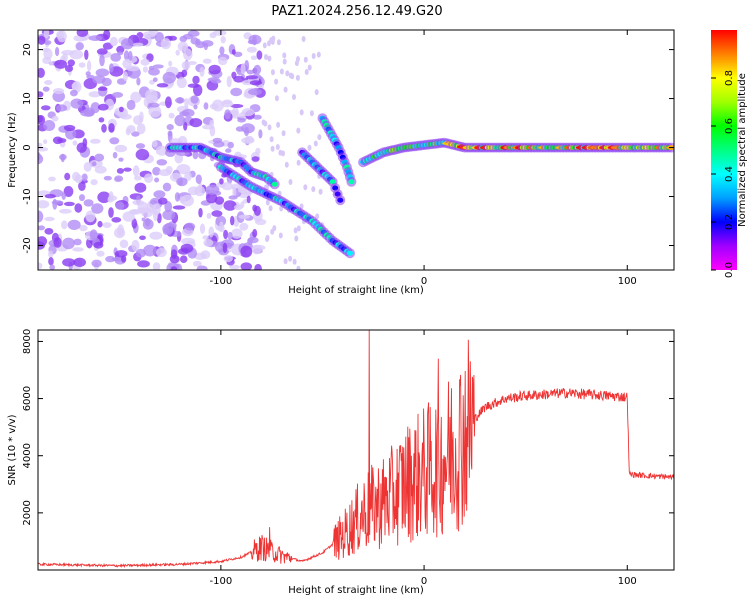 The width and height of the screenshot is (750, 600). What do you see at coordinates (351, 182) in the screenshot?
I see `trace-cell` at bounding box center [351, 182].